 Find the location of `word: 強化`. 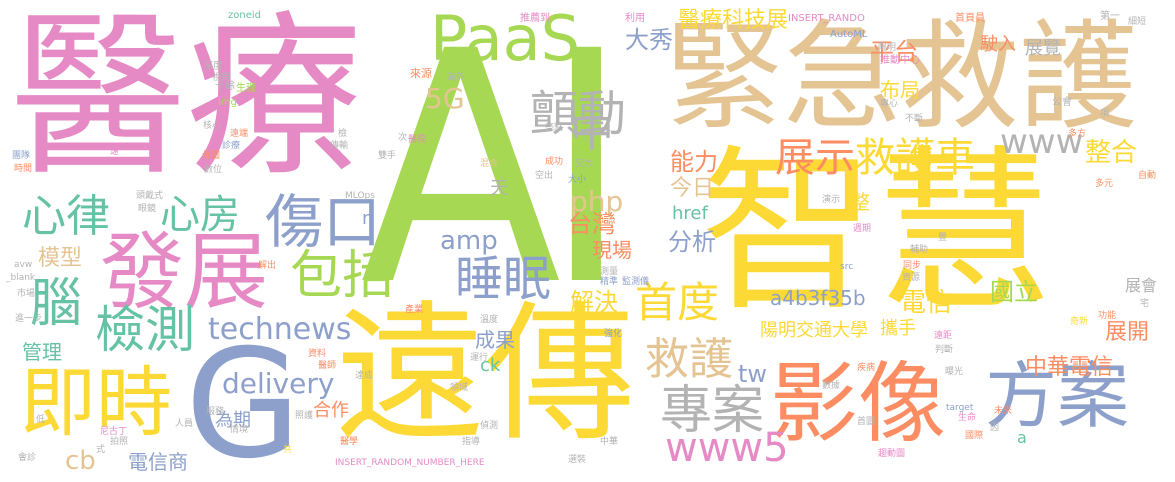

word: 強化 is located at coordinates (613, 334).